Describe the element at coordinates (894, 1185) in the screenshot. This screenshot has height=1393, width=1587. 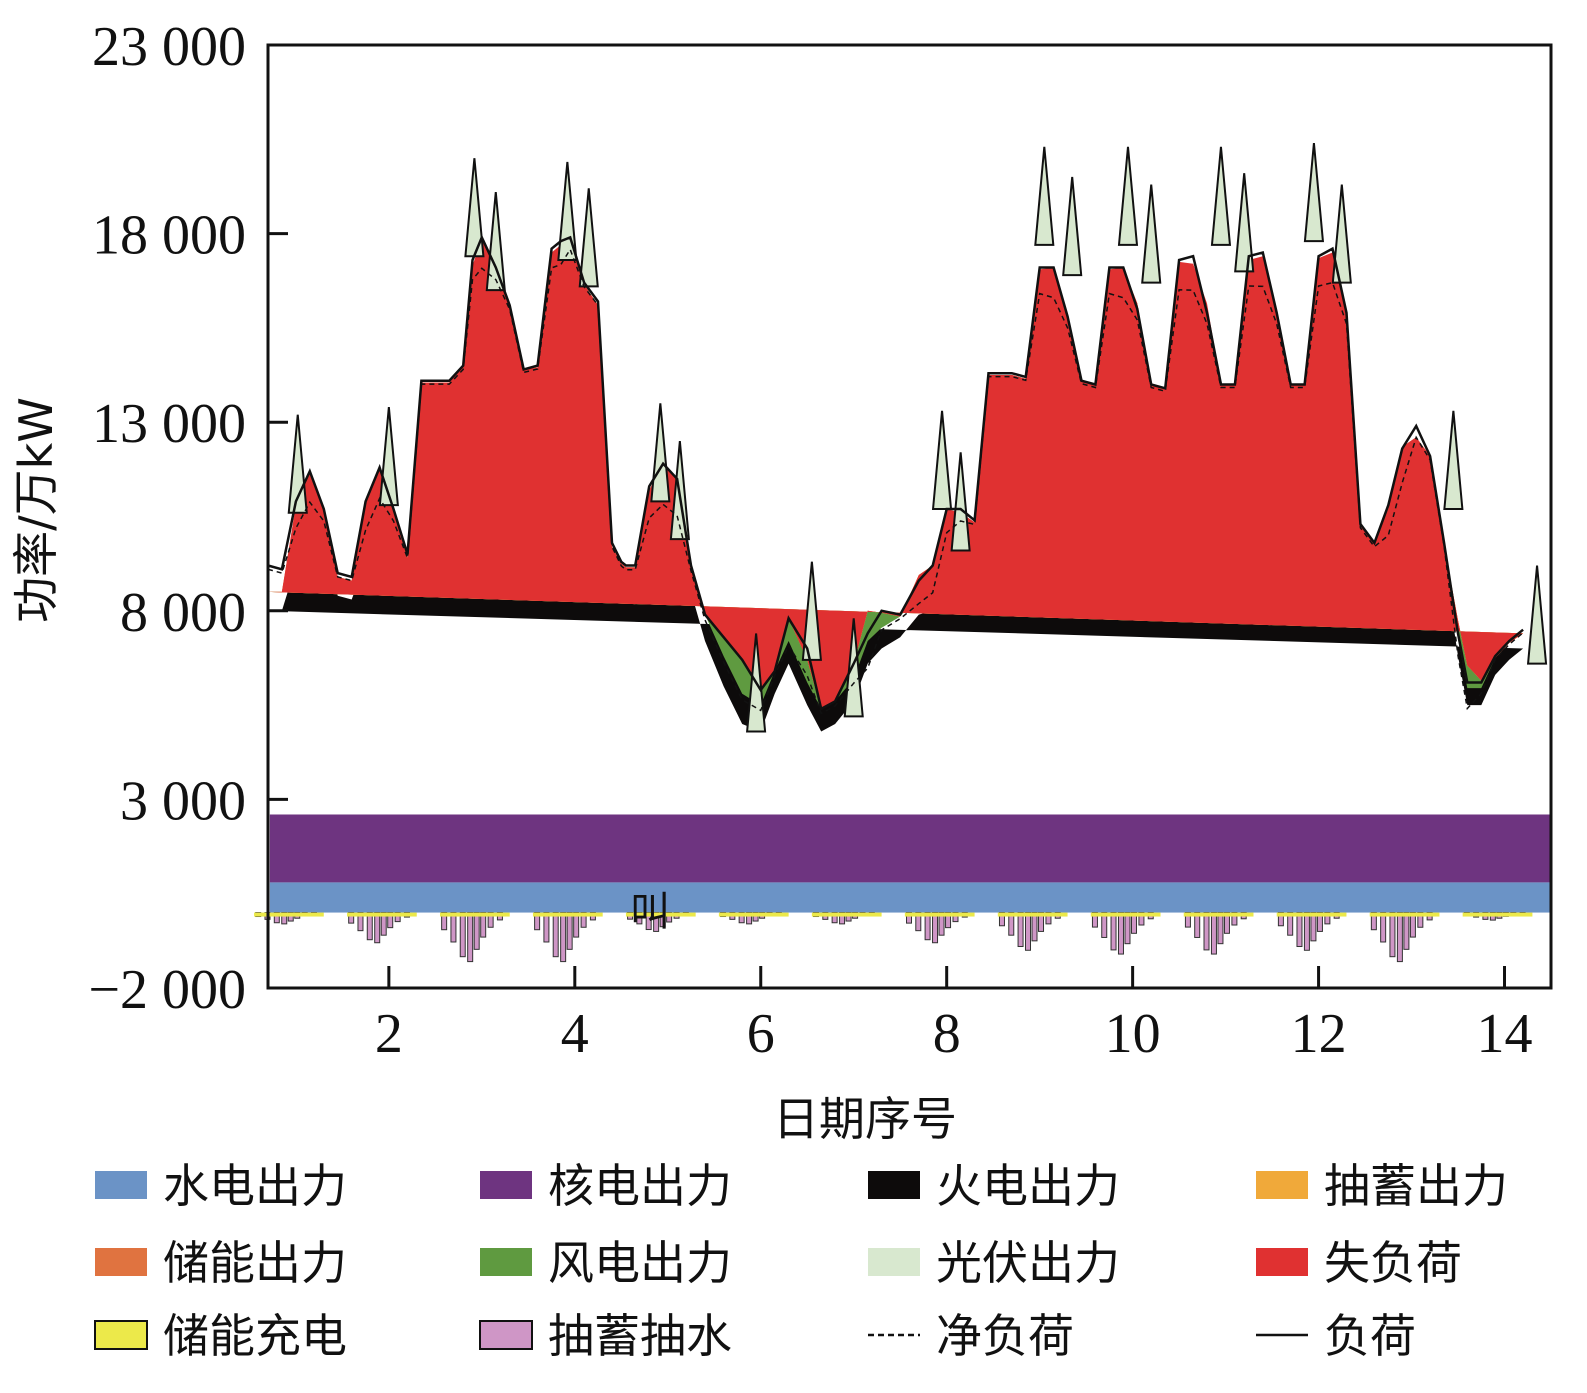
I see `legend-swatch-thermal` at that location.